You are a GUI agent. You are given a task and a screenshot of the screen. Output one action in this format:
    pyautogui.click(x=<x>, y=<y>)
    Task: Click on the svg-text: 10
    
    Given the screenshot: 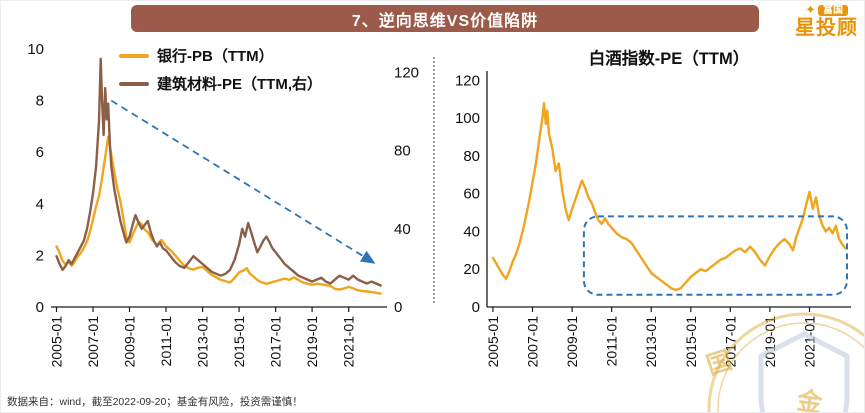 What is the action you would take?
    pyautogui.click(x=35, y=49)
    